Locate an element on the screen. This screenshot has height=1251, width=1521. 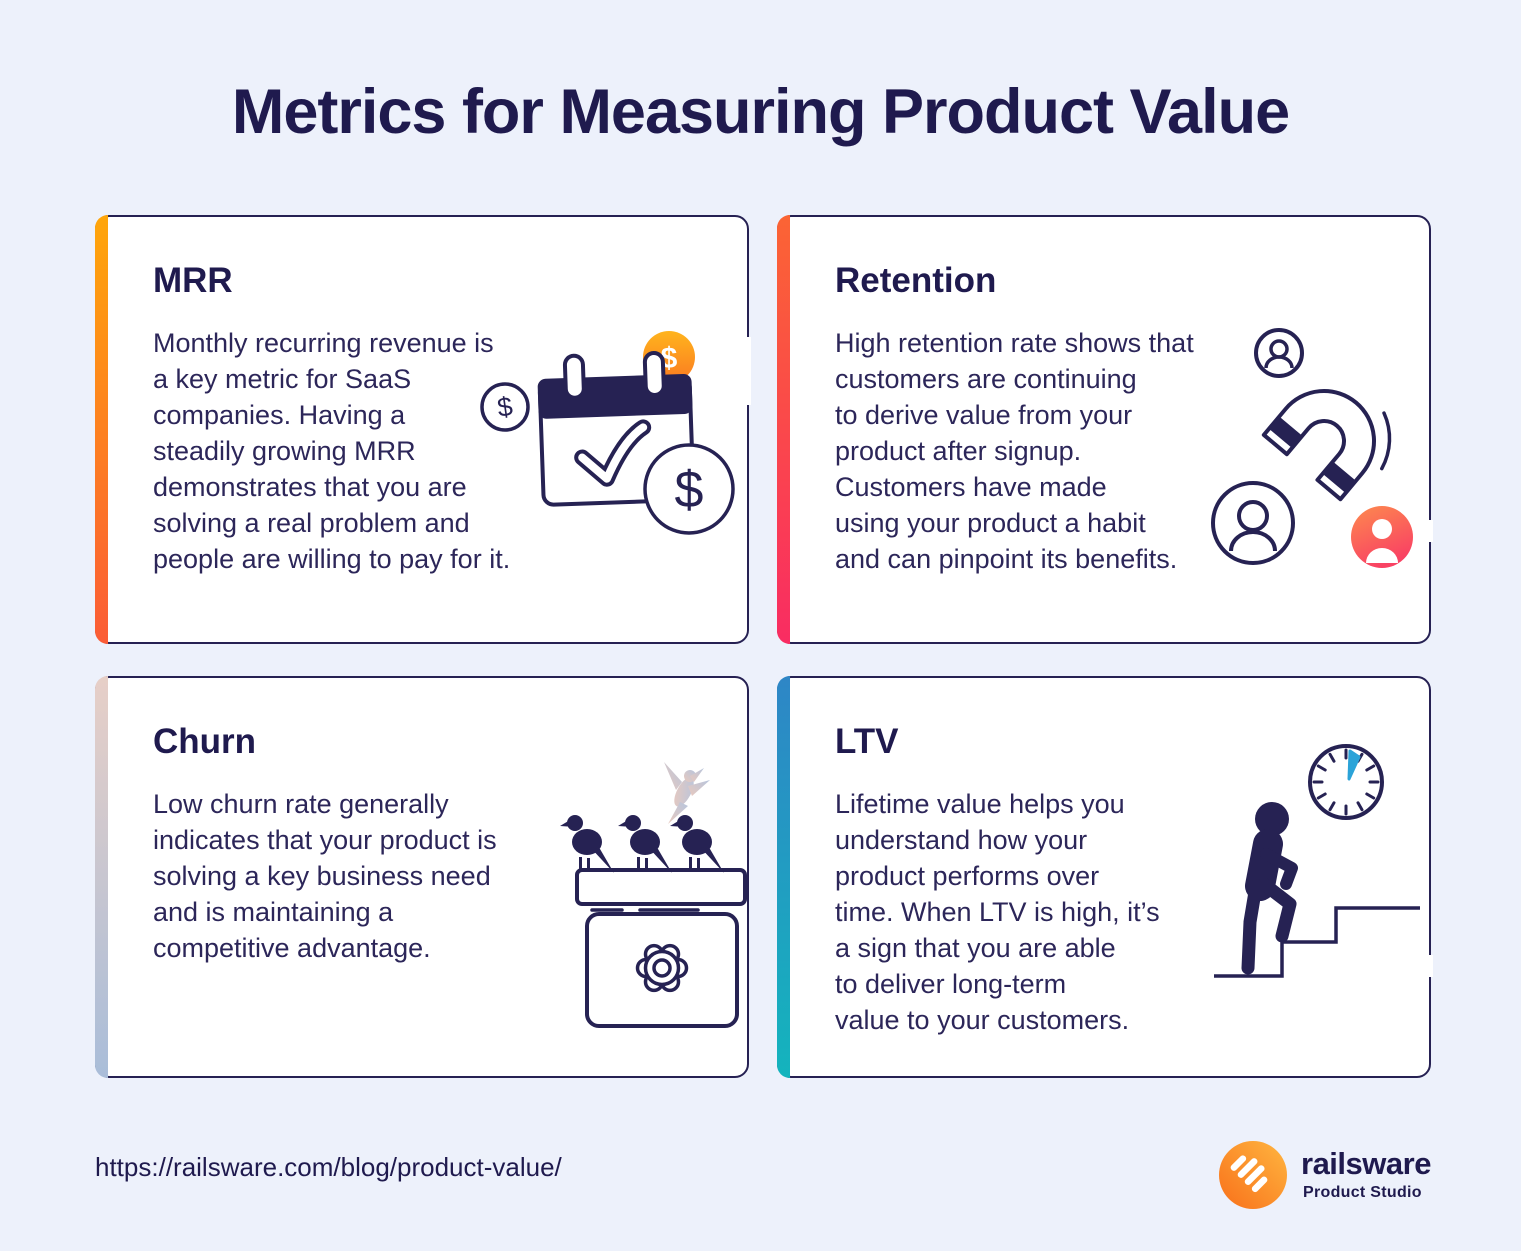
retention-accent-bar is located at coordinates (783, 429).